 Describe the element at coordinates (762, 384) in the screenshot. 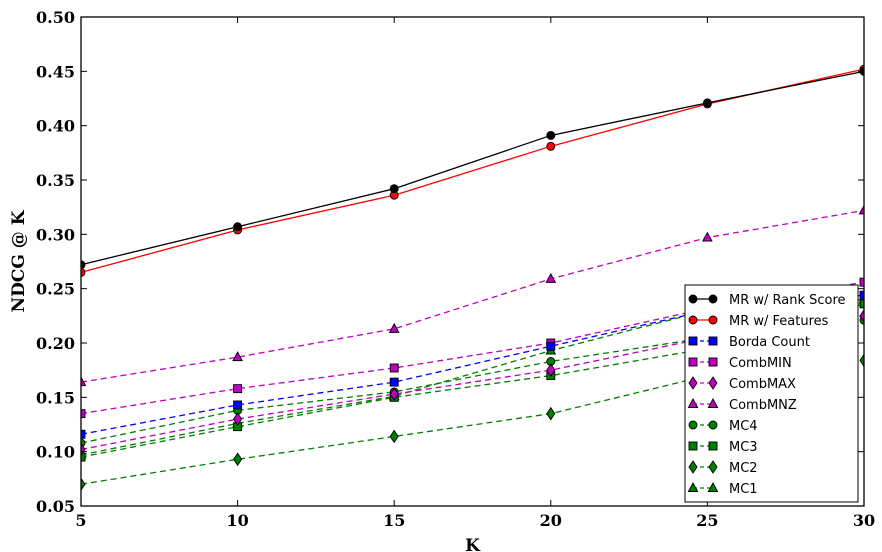

I see `legend-label: CombMAX` at that location.